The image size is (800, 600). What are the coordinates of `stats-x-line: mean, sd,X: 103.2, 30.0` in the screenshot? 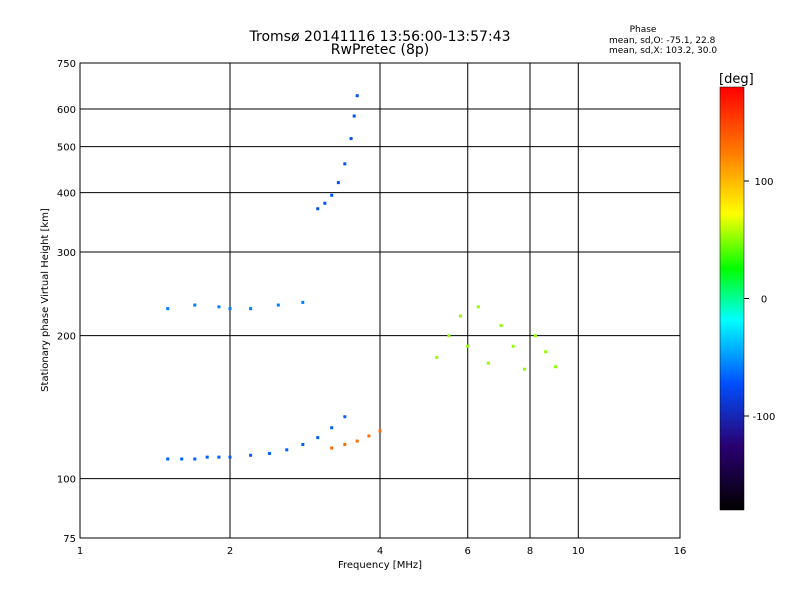 It's located at (663, 51).